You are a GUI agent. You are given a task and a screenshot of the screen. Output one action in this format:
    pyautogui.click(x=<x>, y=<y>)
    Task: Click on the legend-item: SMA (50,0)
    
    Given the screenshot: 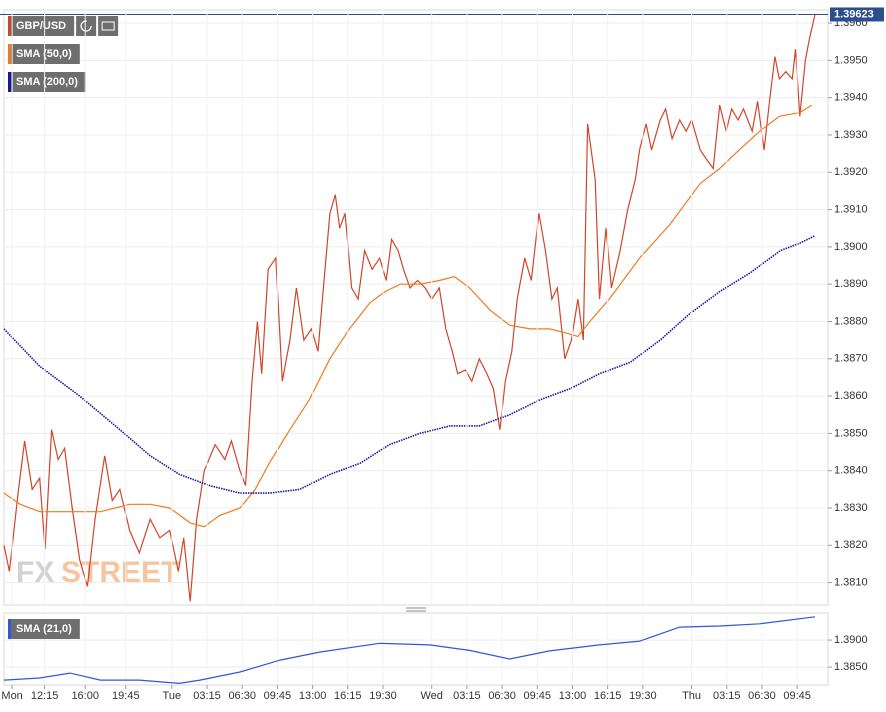 What is the action you would take?
    pyautogui.click(x=44, y=54)
    